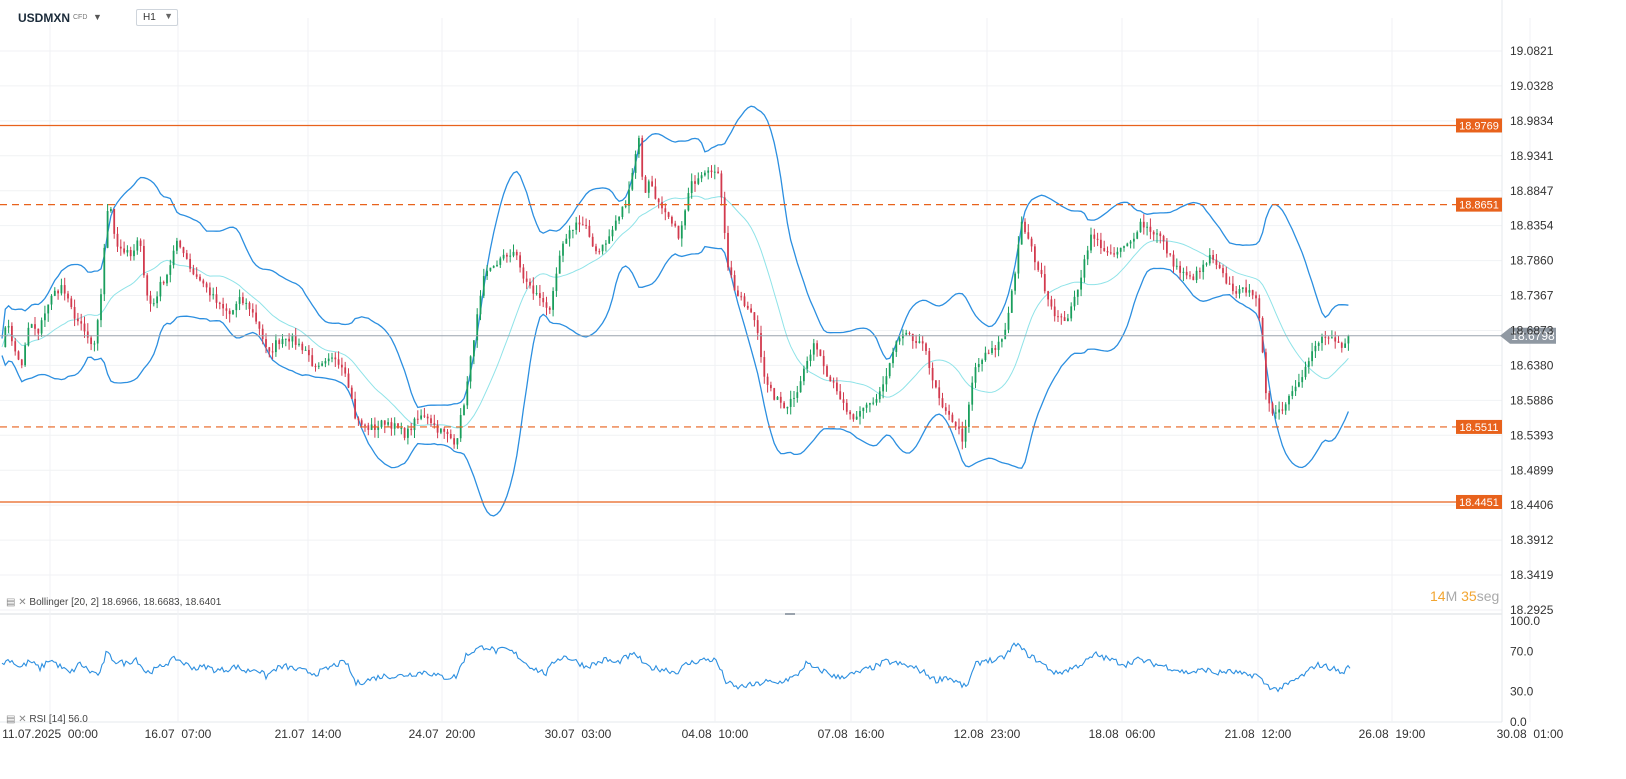 The image size is (1626, 779). I want to click on timeframe-select: H1 ▼, so click(157, 17).